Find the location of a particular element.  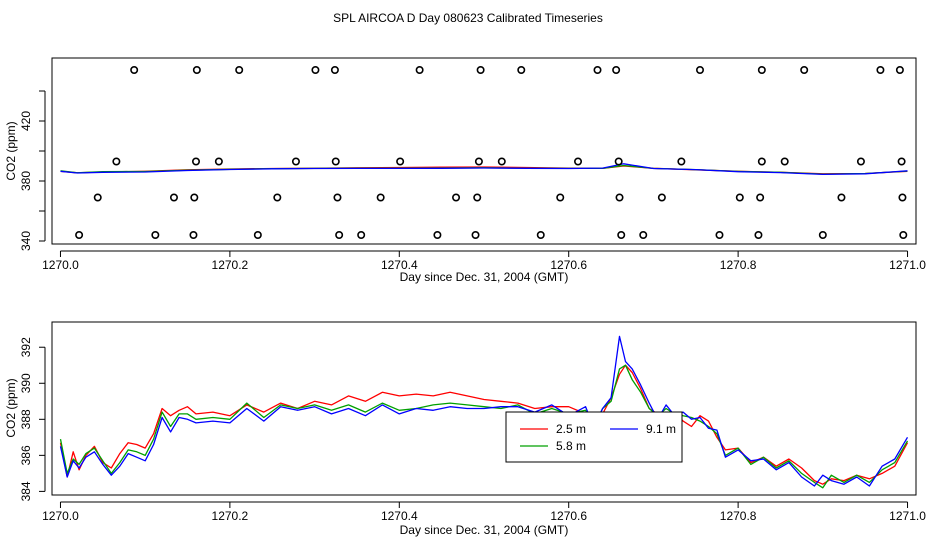

legend-label-2-5m: 2.5 m is located at coordinates (571, 429).